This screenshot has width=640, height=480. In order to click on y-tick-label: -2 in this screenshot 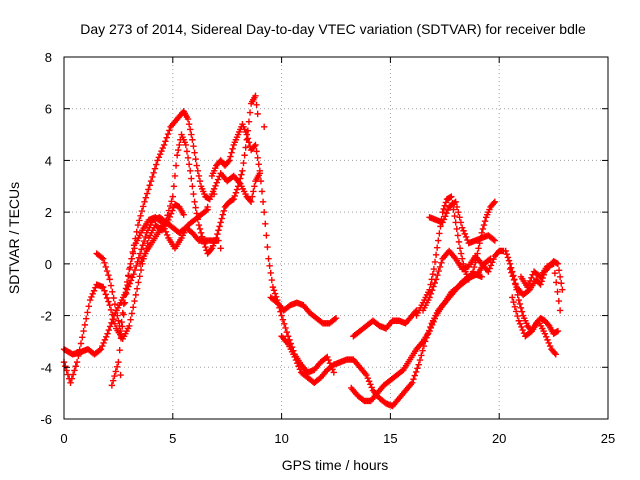, I will do `click(46, 316)`.